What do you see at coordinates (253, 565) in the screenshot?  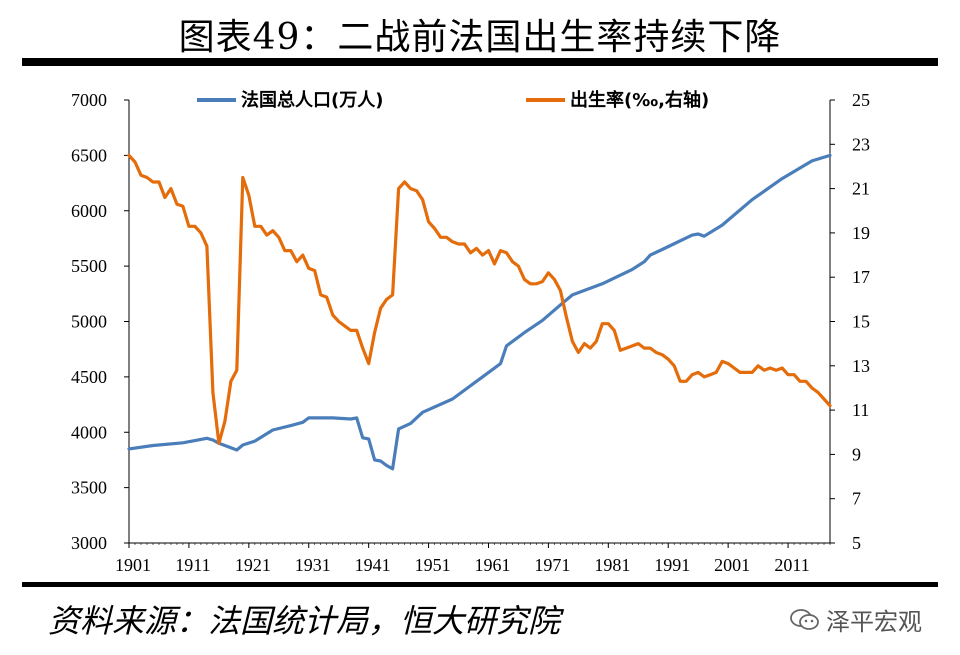 I see `x-tick-label: 1921` at bounding box center [253, 565].